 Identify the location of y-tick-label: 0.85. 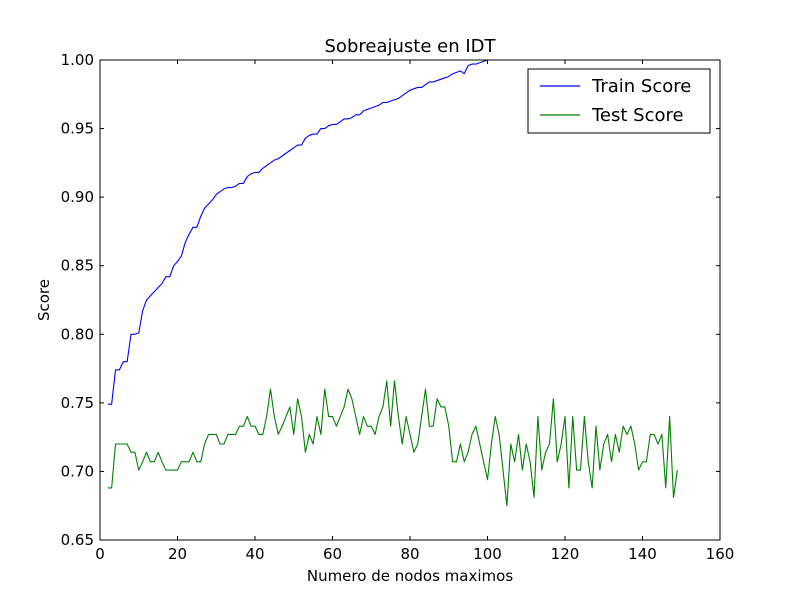
(77, 266).